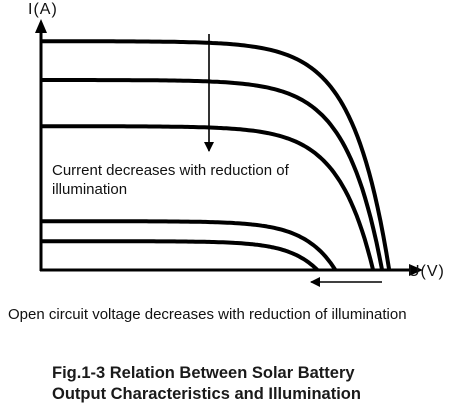 This screenshot has height=411, width=474. I want to click on x-axis-arrow-icon, so click(416, 270).